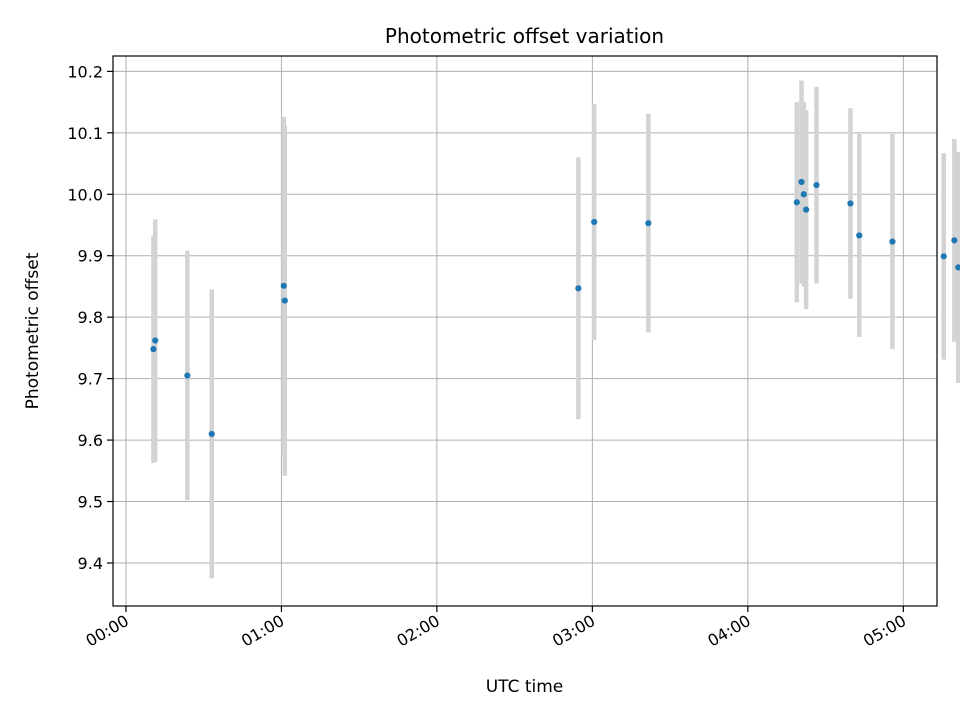  Describe the element at coordinates (90, 379) in the screenshot. I see `y-tick-label: 9.7` at that location.